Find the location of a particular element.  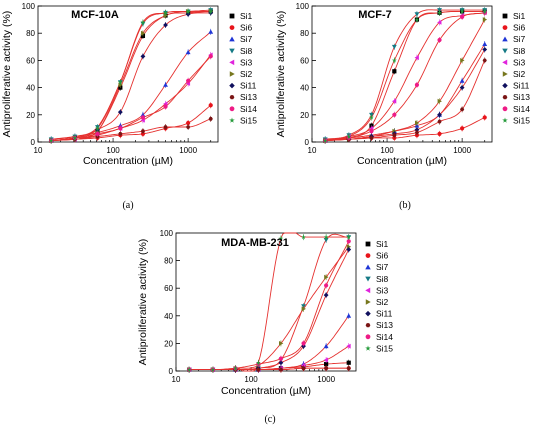

fit-curve-si2 is located at coordinates (131, 76).